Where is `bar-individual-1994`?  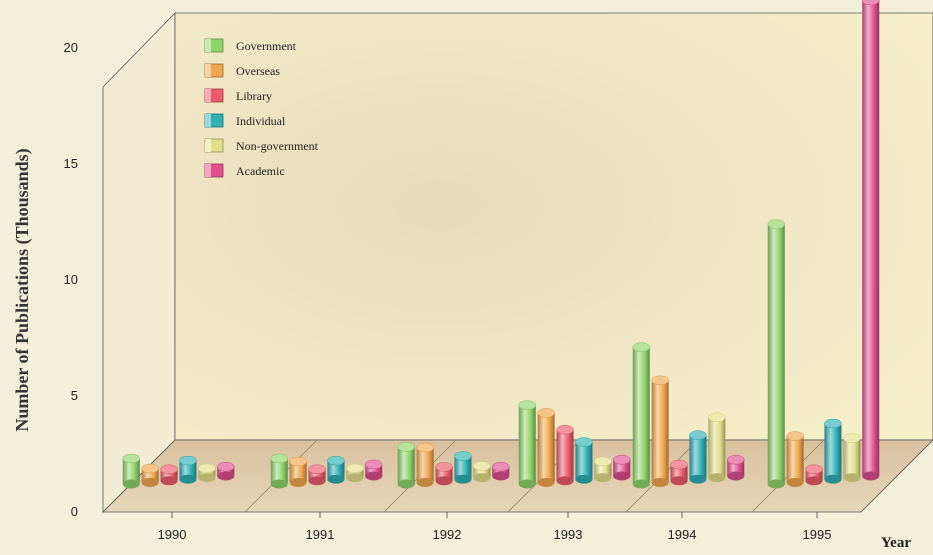 bar-individual-1994 is located at coordinates (698, 457).